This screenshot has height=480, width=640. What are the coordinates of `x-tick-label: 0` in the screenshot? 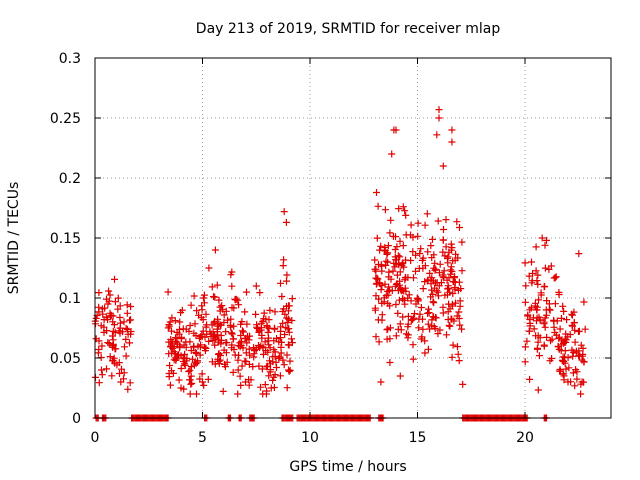 It's located at (95, 438).